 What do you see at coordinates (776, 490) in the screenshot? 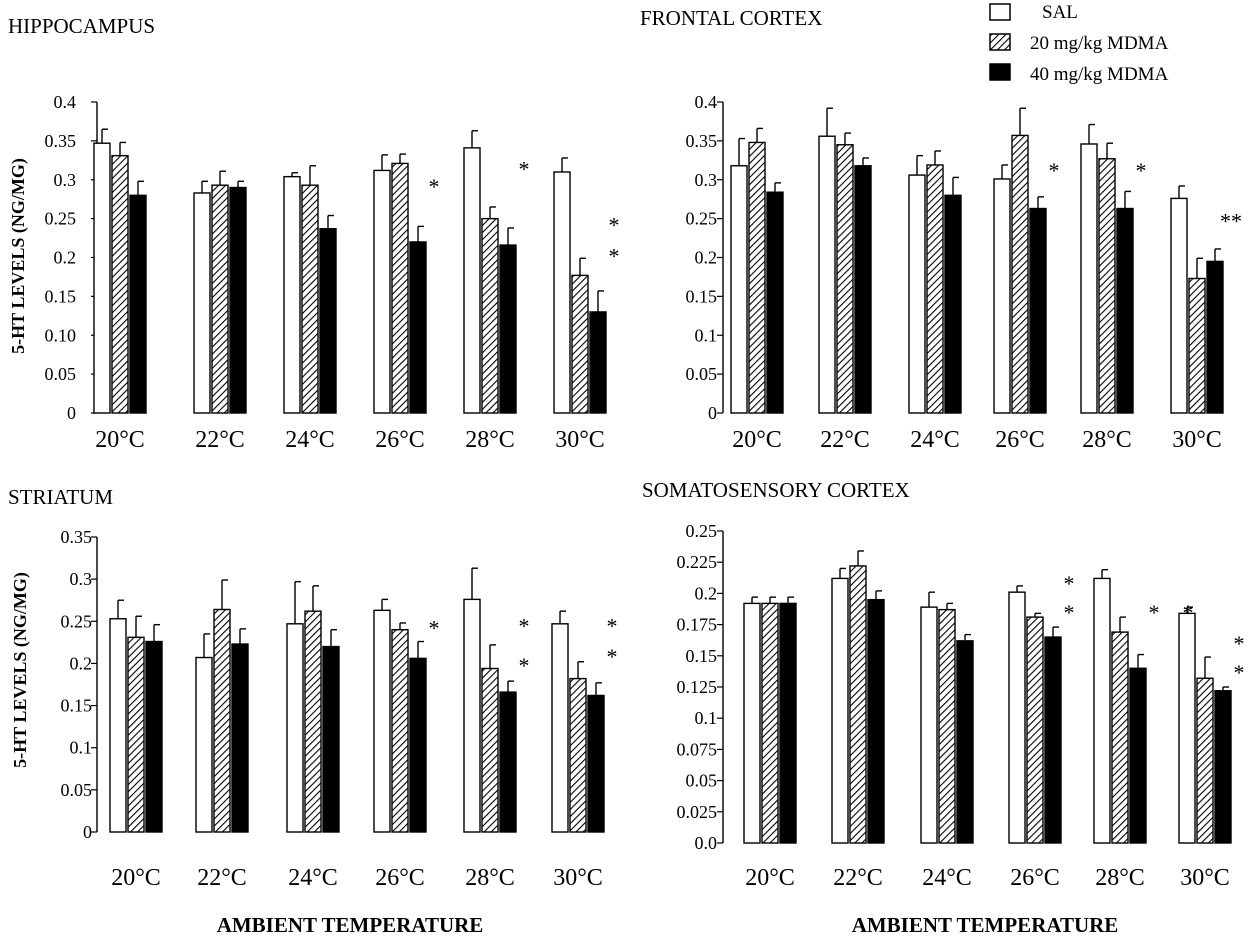
I see `chart-title: SOMATOSENSORY CORTEX` at bounding box center [776, 490].